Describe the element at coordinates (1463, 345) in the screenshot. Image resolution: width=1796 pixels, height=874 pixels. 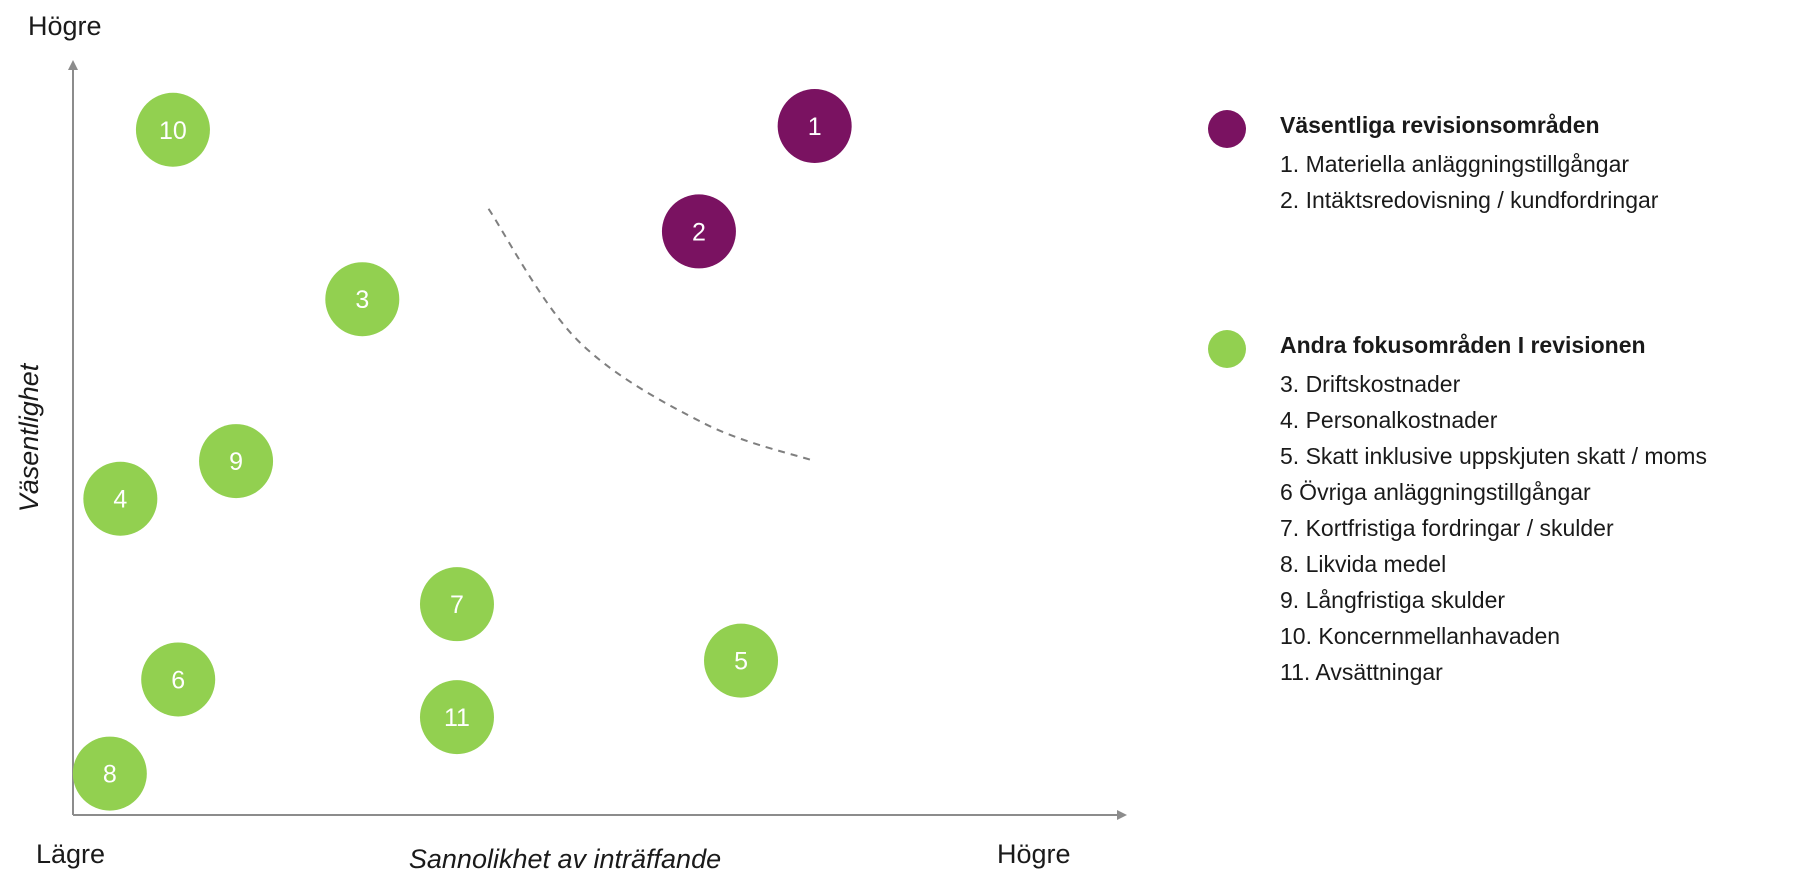
I see `legend-title-other-areas: Andra fokusområden I revisionen` at that location.